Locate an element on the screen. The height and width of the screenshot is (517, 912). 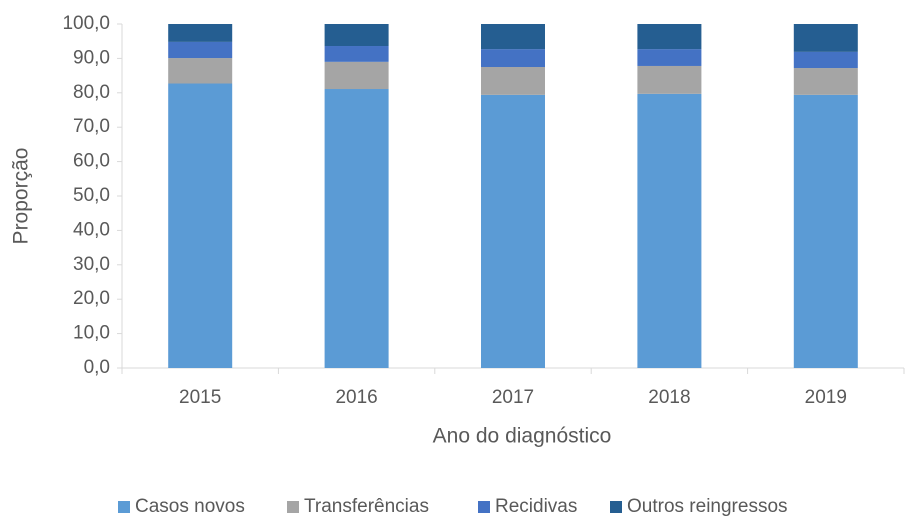
x-tick-label: 2016 is located at coordinates (356, 397).